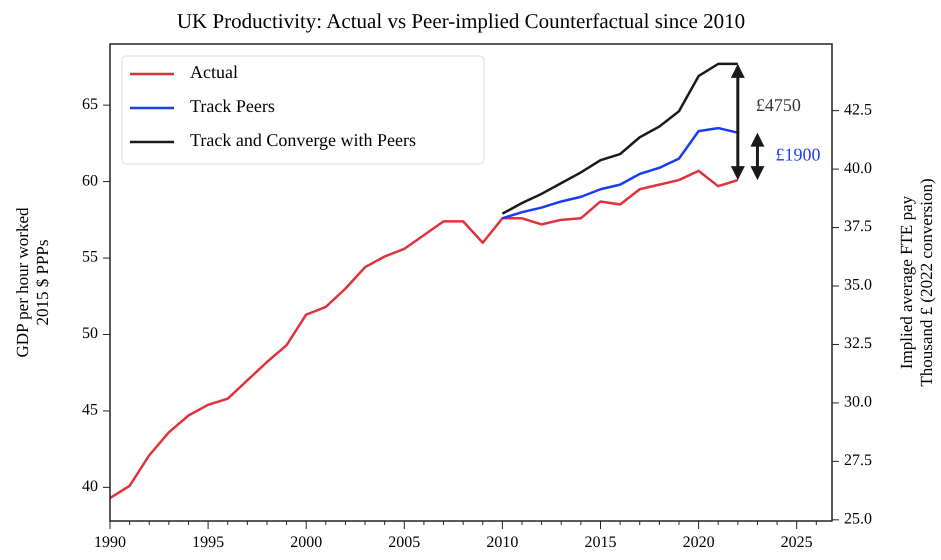 This screenshot has width=941, height=560. I want to click on y-tick-label: 55, so click(90, 257).